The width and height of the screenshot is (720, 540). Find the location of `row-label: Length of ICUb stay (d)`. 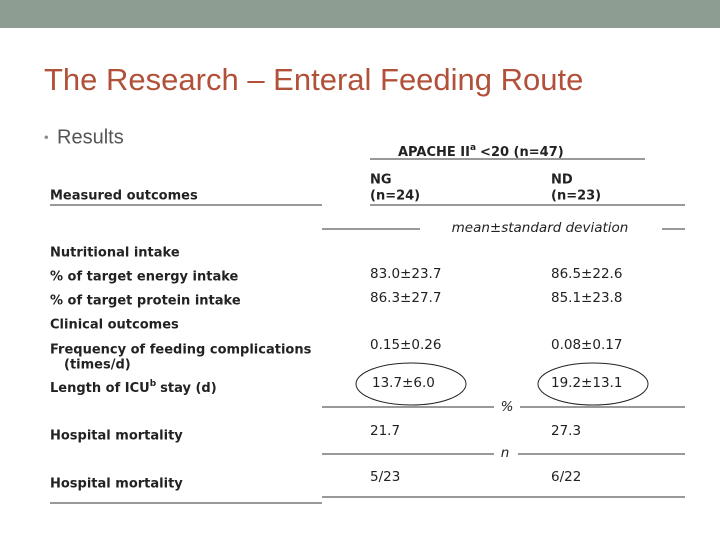

row-label: Length of ICUb stay (d) is located at coordinates (133, 387).